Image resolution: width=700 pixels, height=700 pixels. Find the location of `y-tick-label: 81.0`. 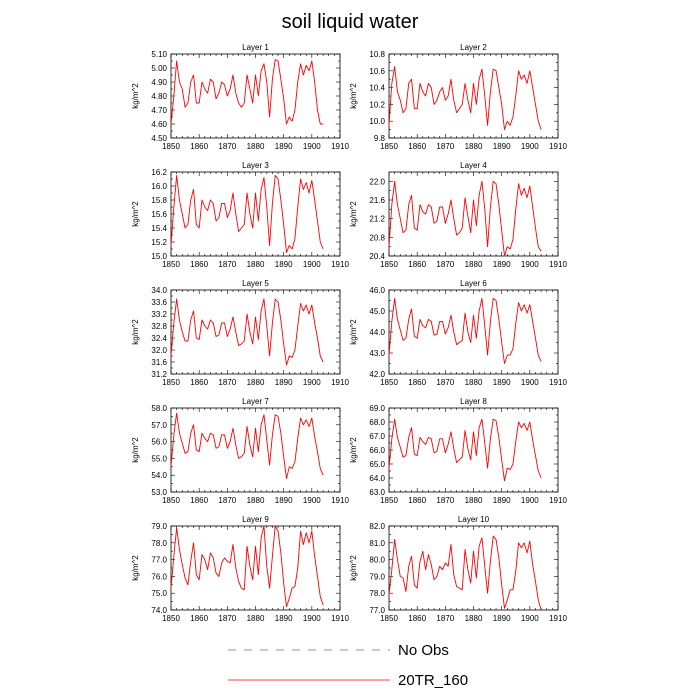

y-tick-label: 81.0 is located at coordinates (377, 543).